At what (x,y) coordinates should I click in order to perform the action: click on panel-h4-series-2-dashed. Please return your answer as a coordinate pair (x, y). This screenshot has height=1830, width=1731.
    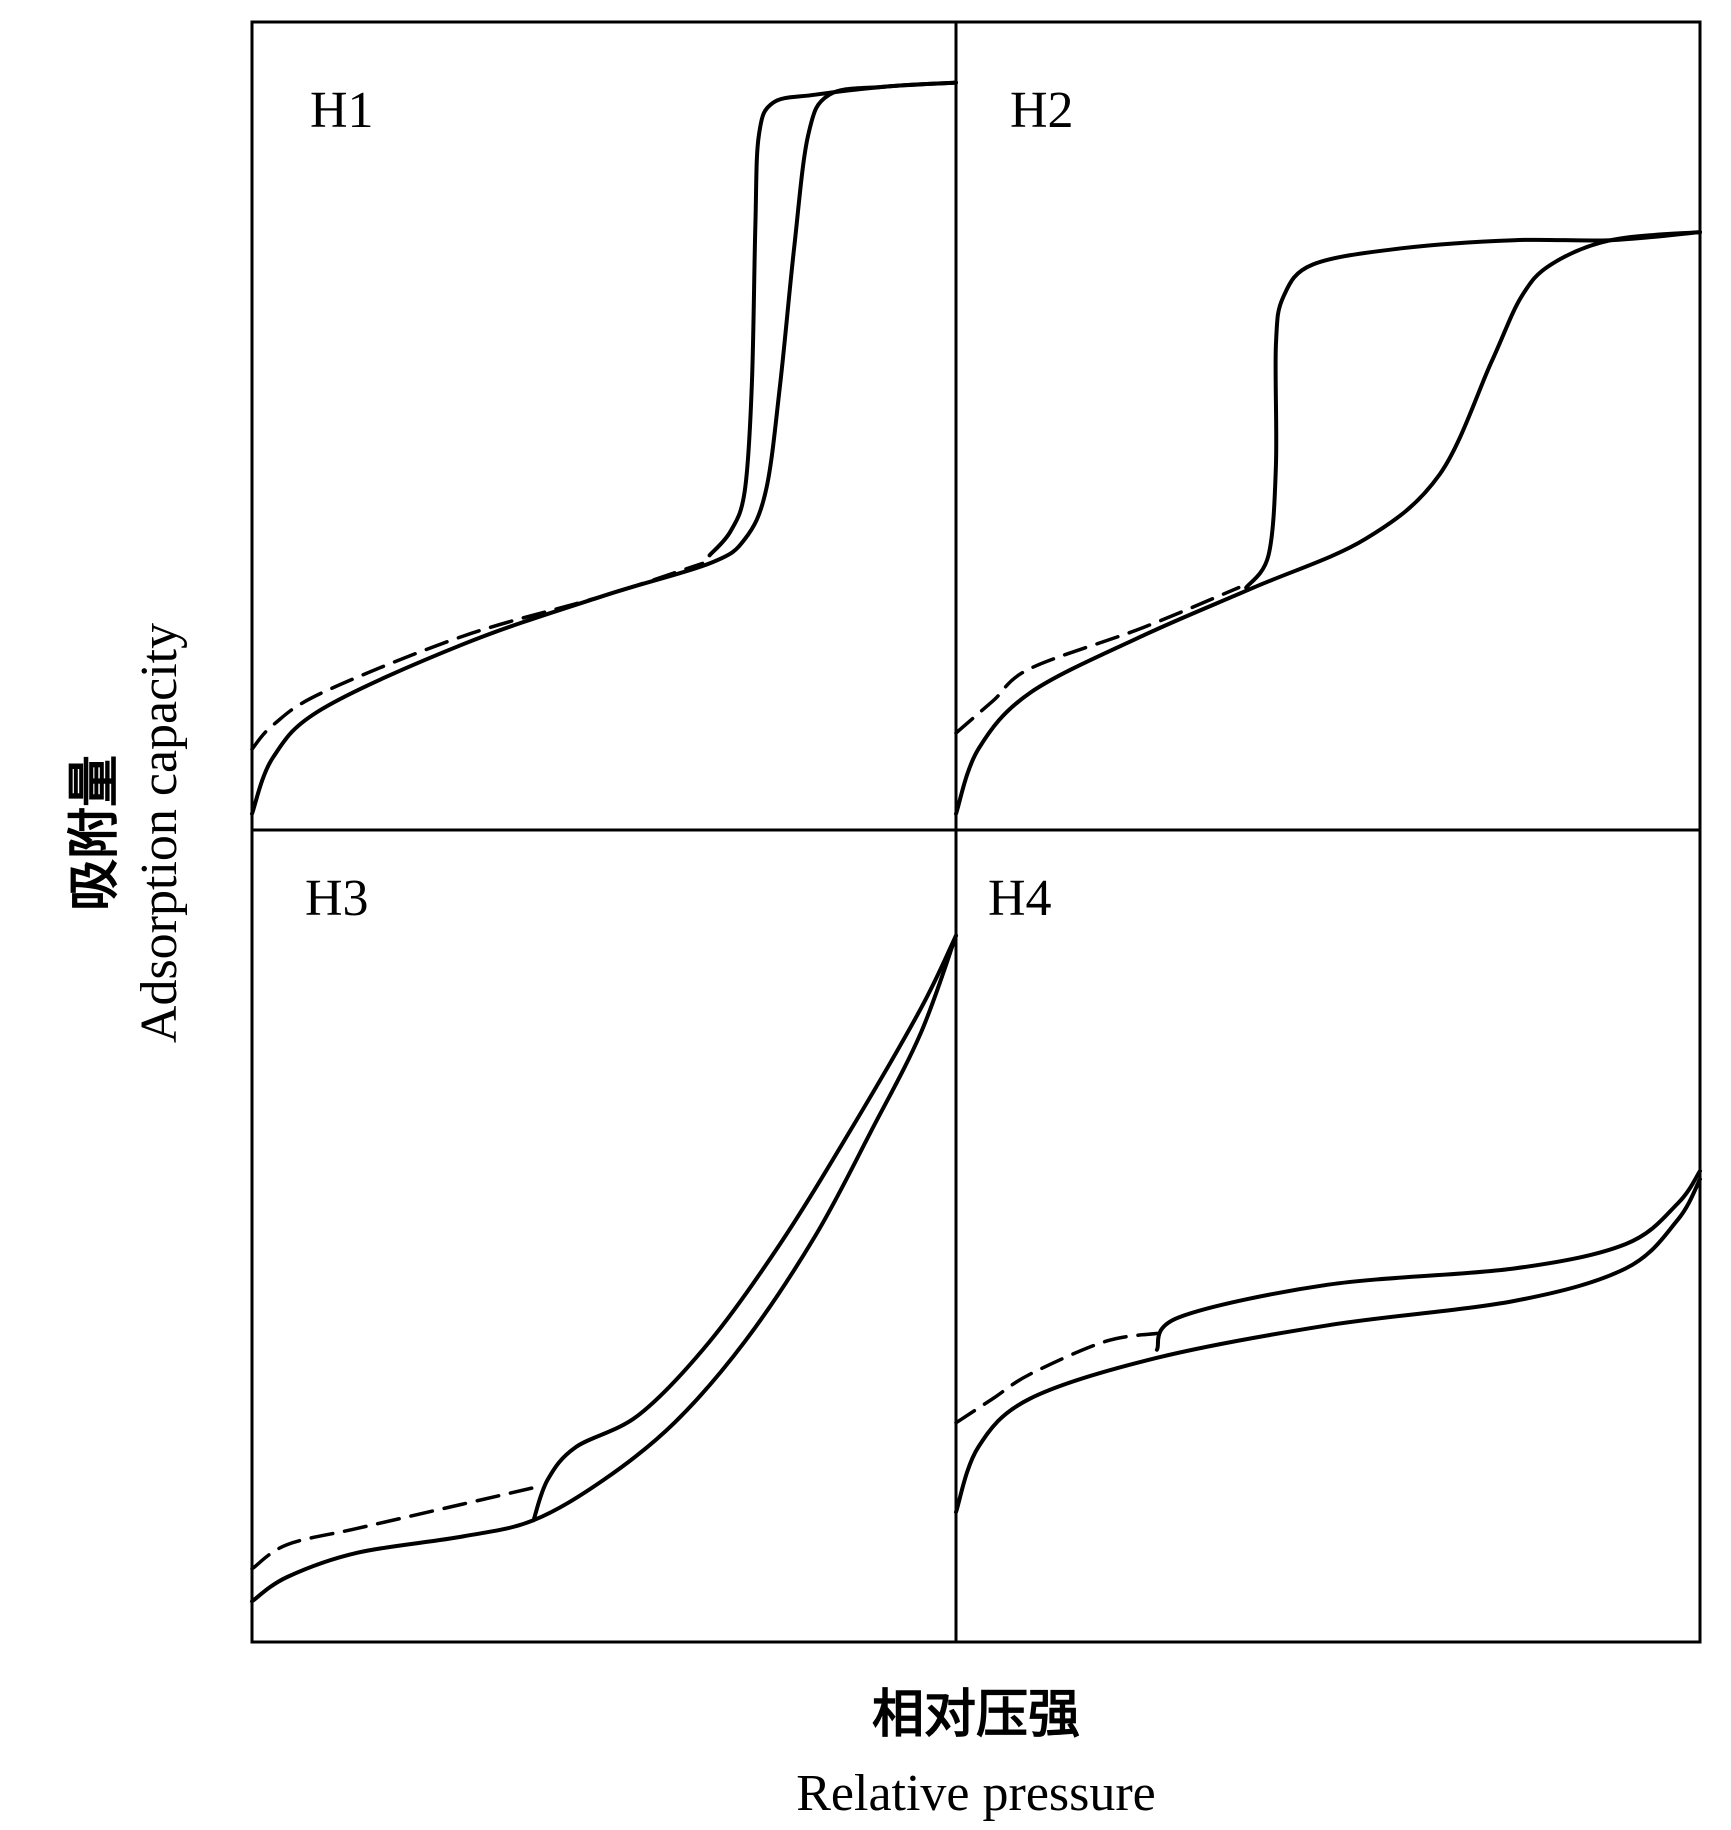
    Looking at the image, I should click on (1056, 1378).